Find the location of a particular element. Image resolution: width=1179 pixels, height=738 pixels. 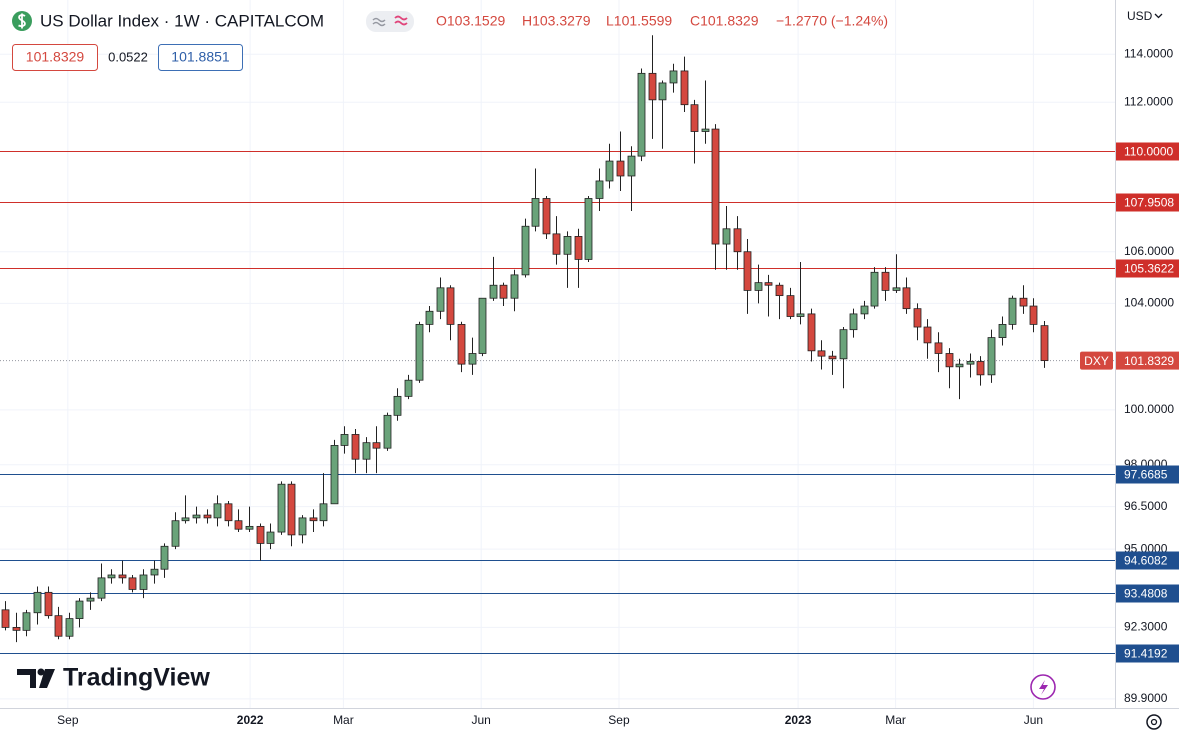

settings-icon is located at coordinates (1154, 722).